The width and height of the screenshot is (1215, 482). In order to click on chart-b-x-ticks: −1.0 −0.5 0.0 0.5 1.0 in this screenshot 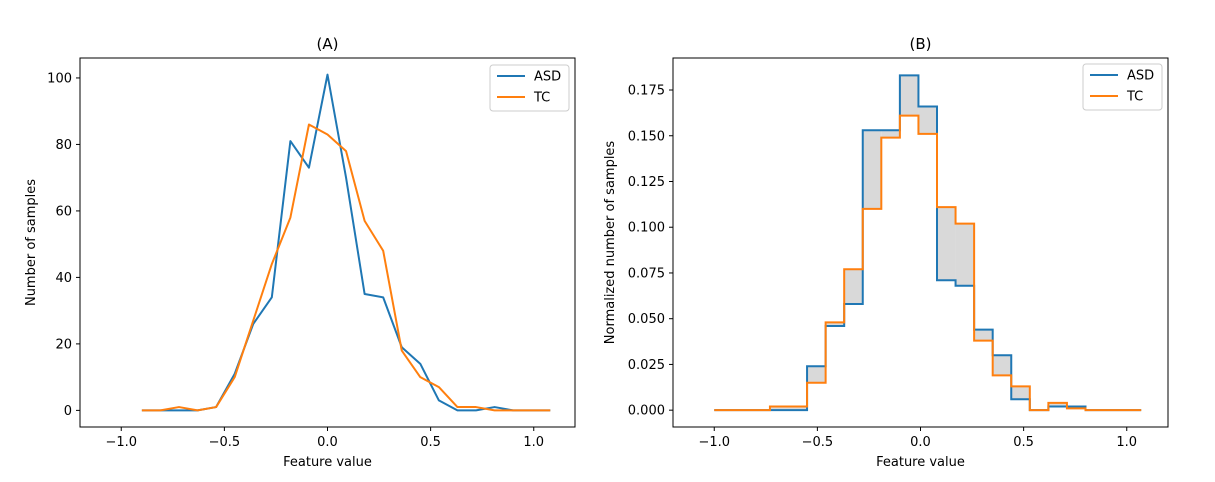, I will do `click(917, 438)`.